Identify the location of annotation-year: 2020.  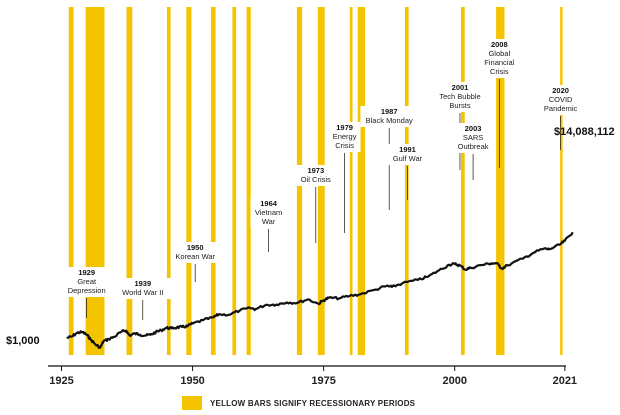
(560, 90).